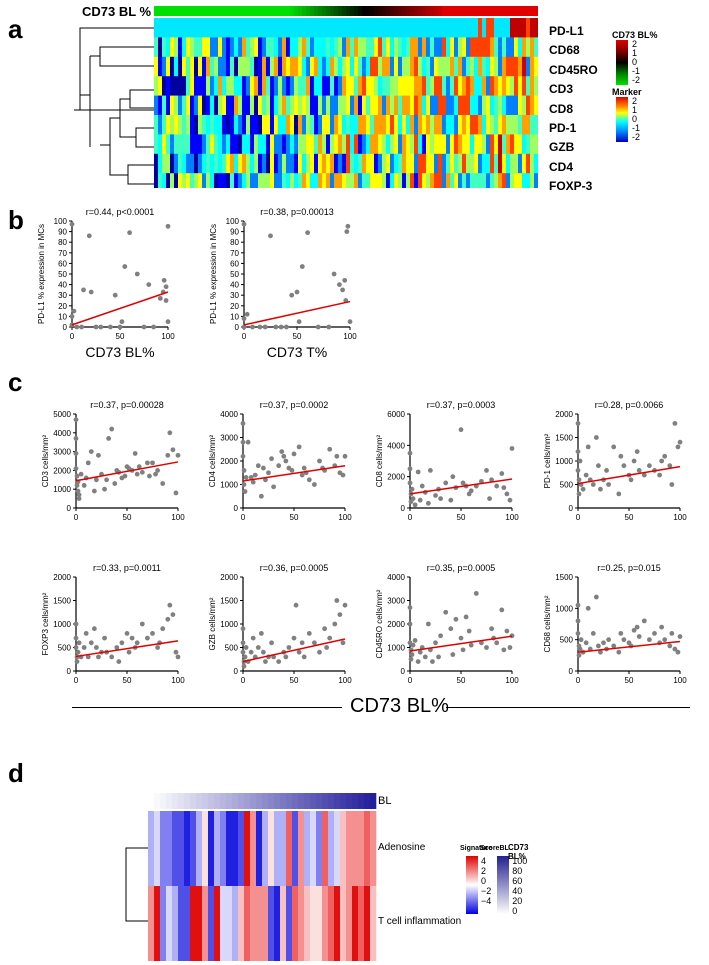 Image resolution: width=709 pixels, height=965 pixels. I want to click on panel-a-legend: CD73 BL% 2 1 0 -1 -2 Marker 2 1 0 -1 -2, so click(635, 86).